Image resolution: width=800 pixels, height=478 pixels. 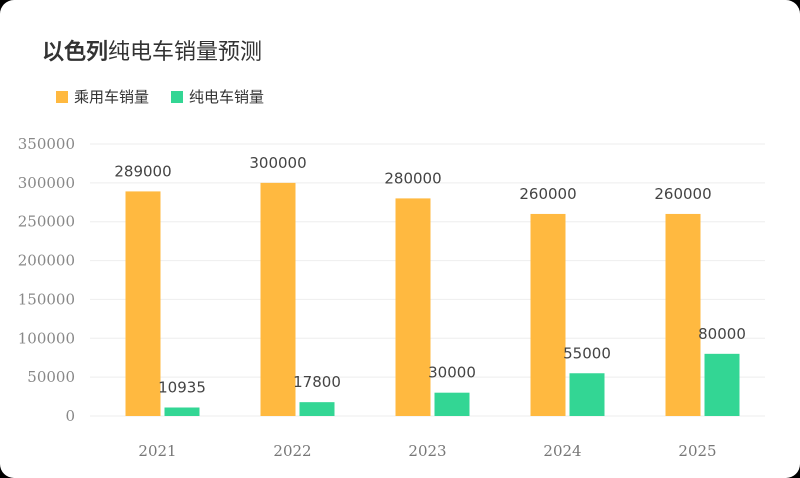 I want to click on y-tick-label: 200000, so click(x=46, y=261).